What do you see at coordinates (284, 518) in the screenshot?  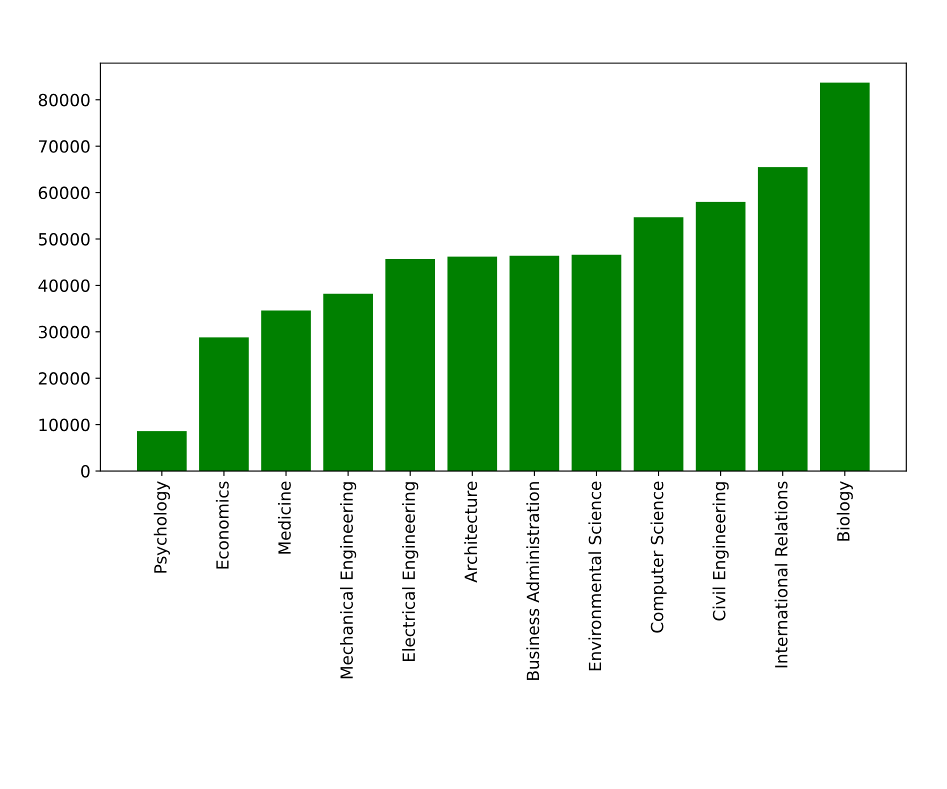 I see `x-tick-label: Medicine` at bounding box center [284, 518].